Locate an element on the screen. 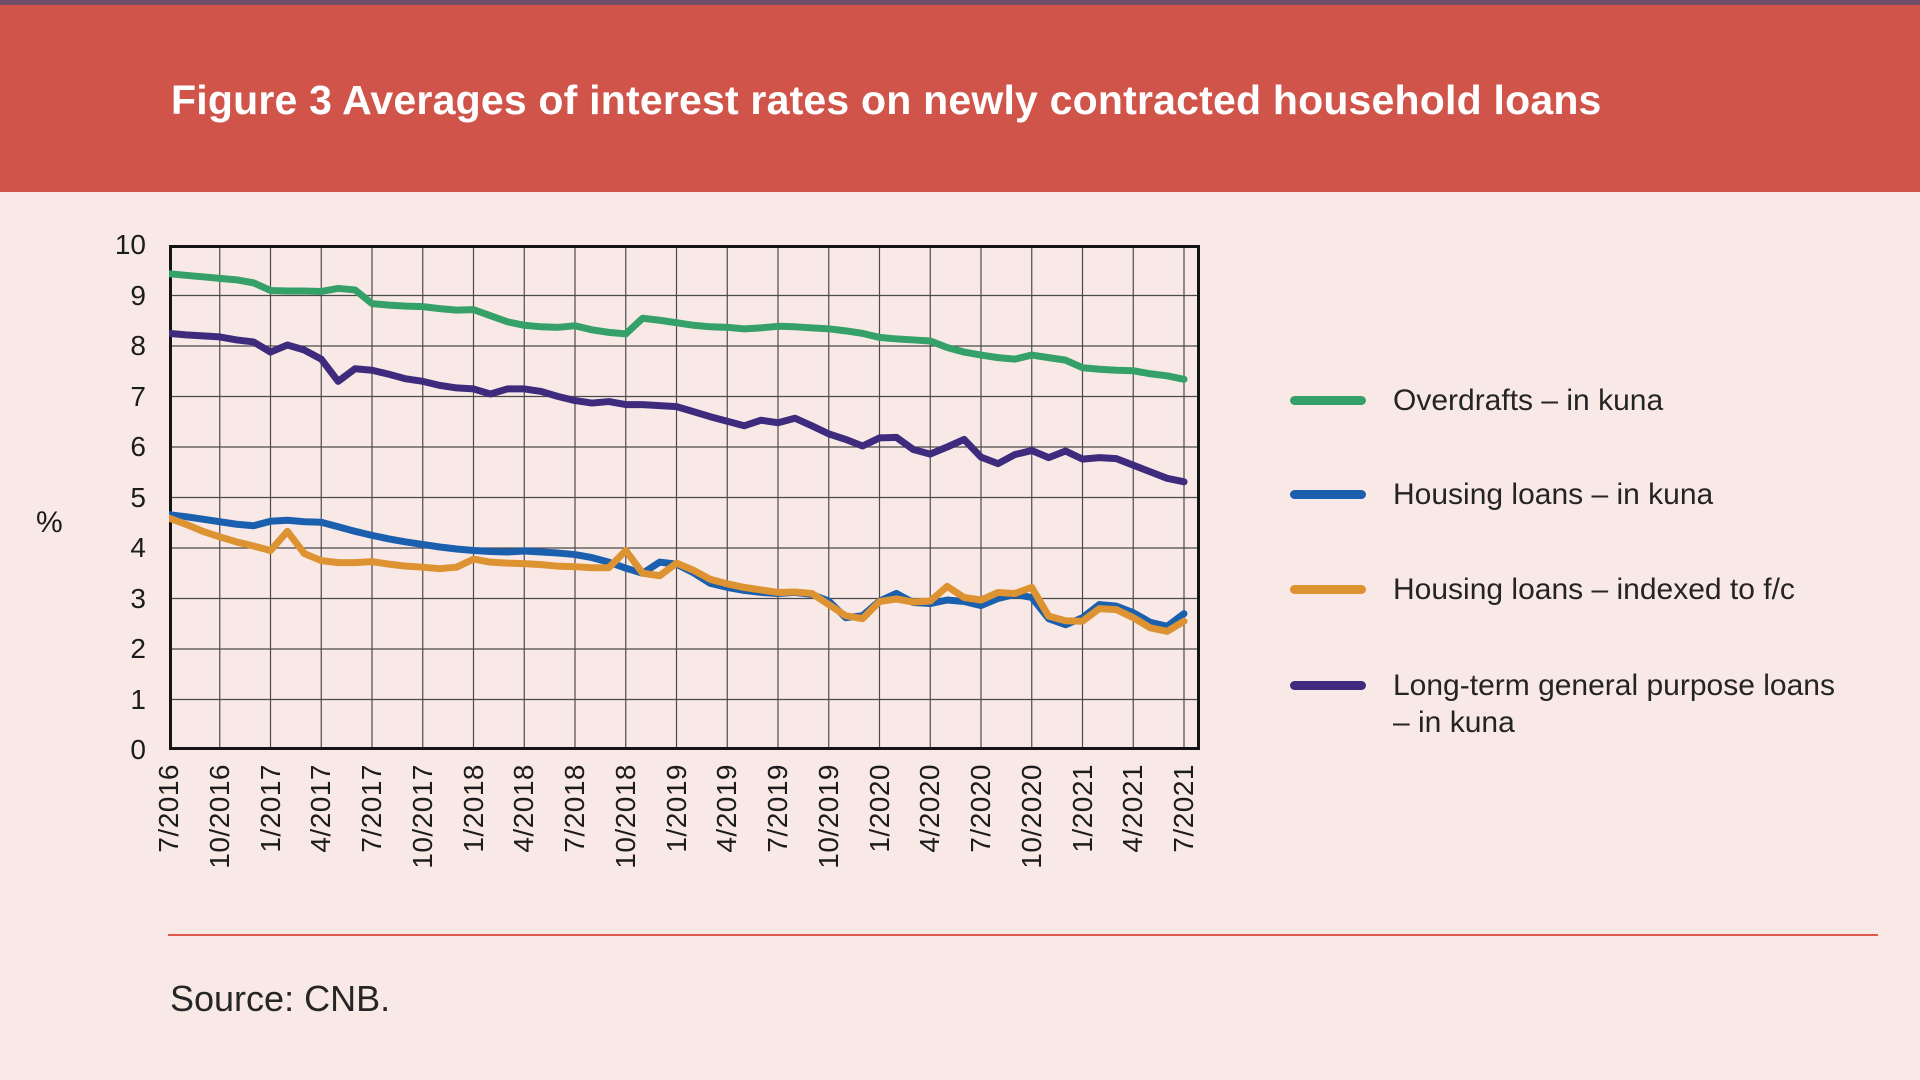 Image resolution: width=1920 pixels, height=1080 pixels. x-tick-label: 7/2020 is located at coordinates (980, 808).